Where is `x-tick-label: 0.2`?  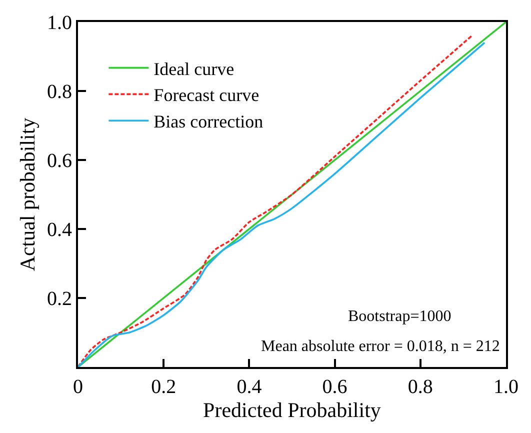 x-tick-label: 0.2 is located at coordinates (163, 387).